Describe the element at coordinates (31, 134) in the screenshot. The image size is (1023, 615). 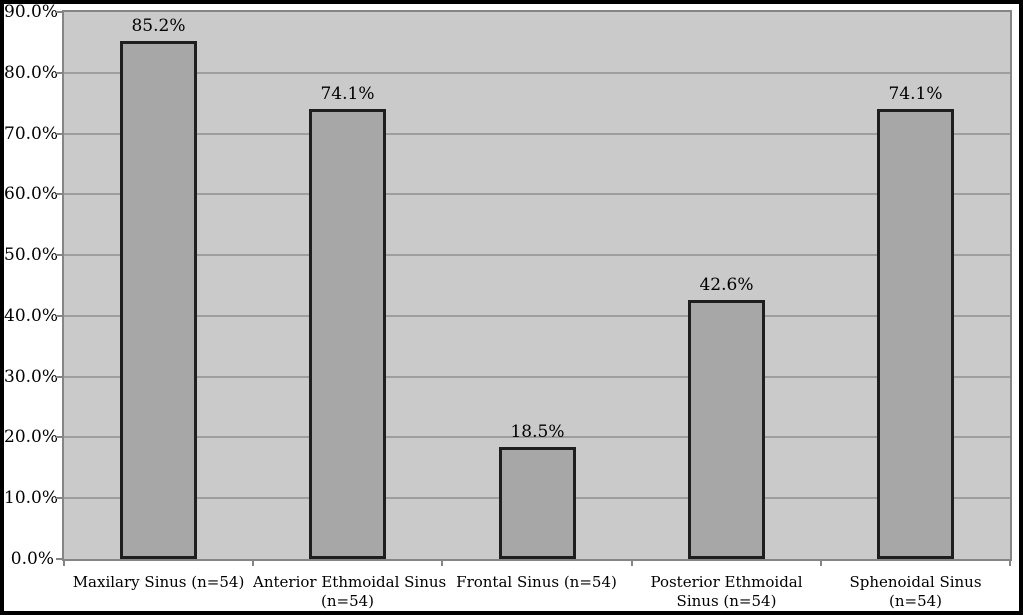
I see `y-axis-tick-label: 70.0%` at that location.